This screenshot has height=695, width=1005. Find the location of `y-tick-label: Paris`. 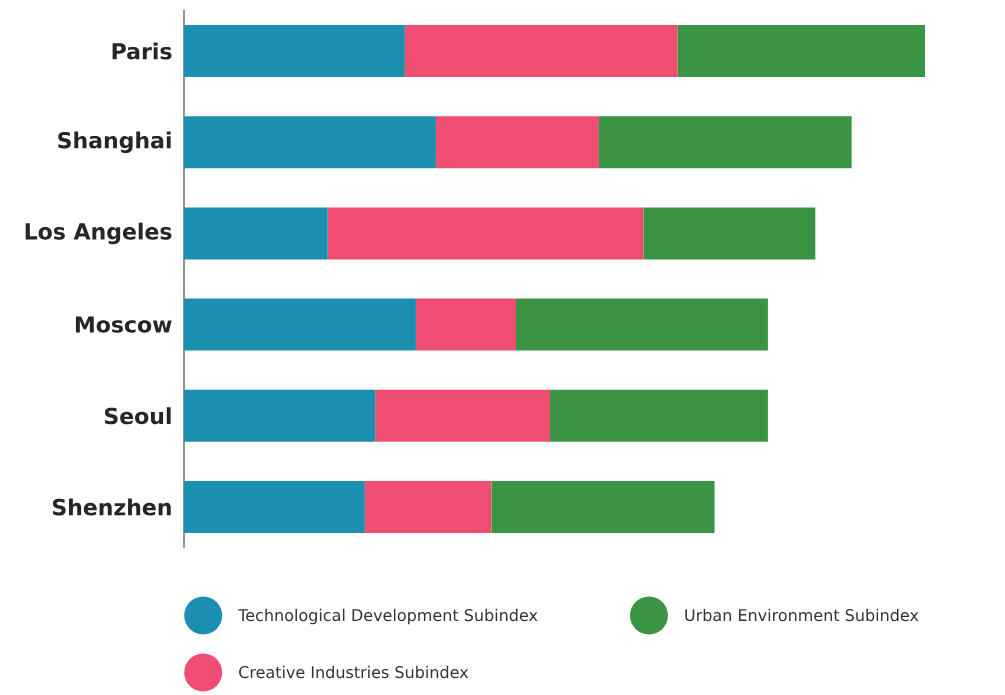

y-tick-label: Paris is located at coordinates (142, 51).